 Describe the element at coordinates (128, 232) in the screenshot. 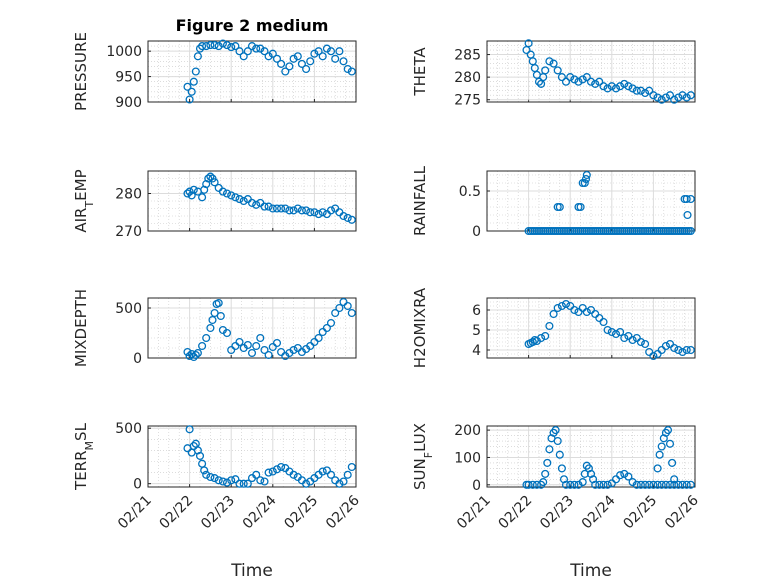

I see `y-tick-label: 270` at that location.